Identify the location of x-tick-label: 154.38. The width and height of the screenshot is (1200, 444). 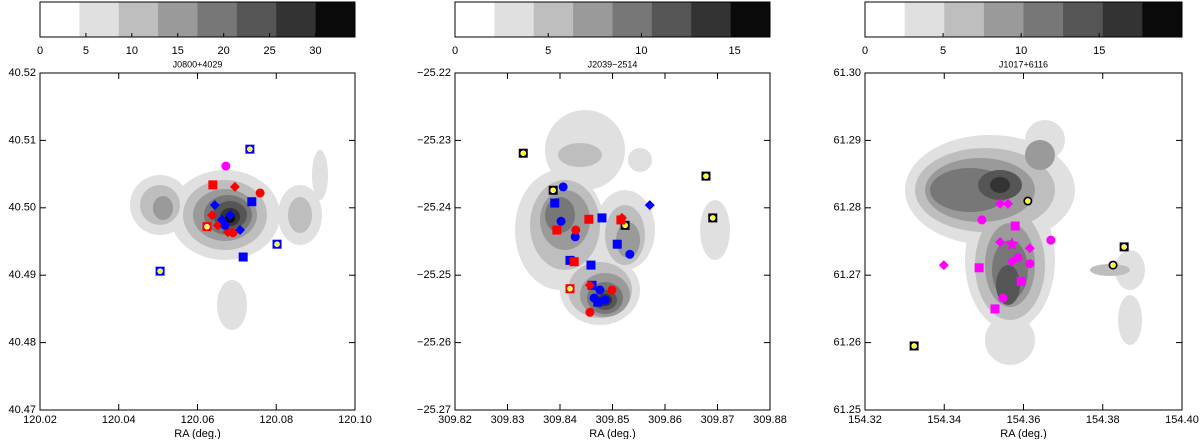
(1103, 420).